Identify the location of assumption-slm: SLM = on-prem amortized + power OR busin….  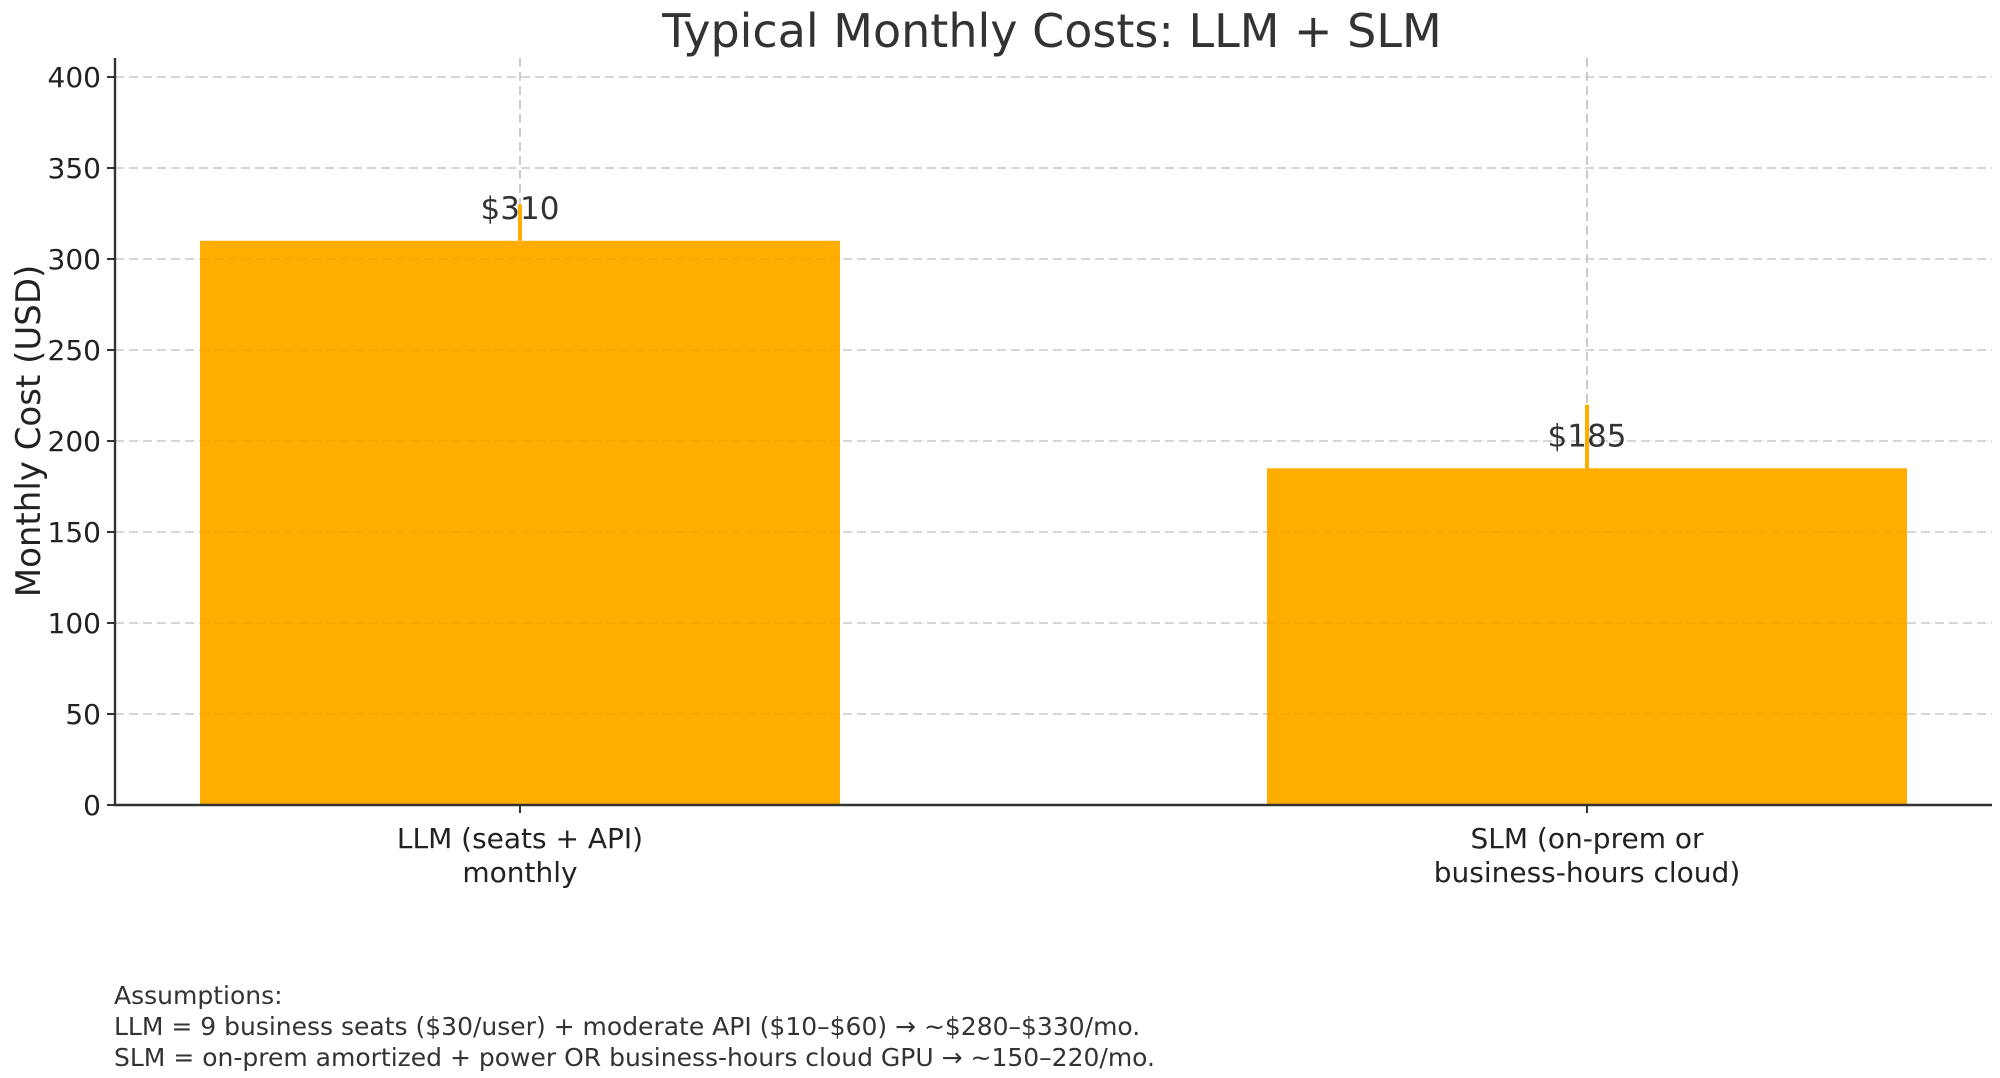
(634, 1057).